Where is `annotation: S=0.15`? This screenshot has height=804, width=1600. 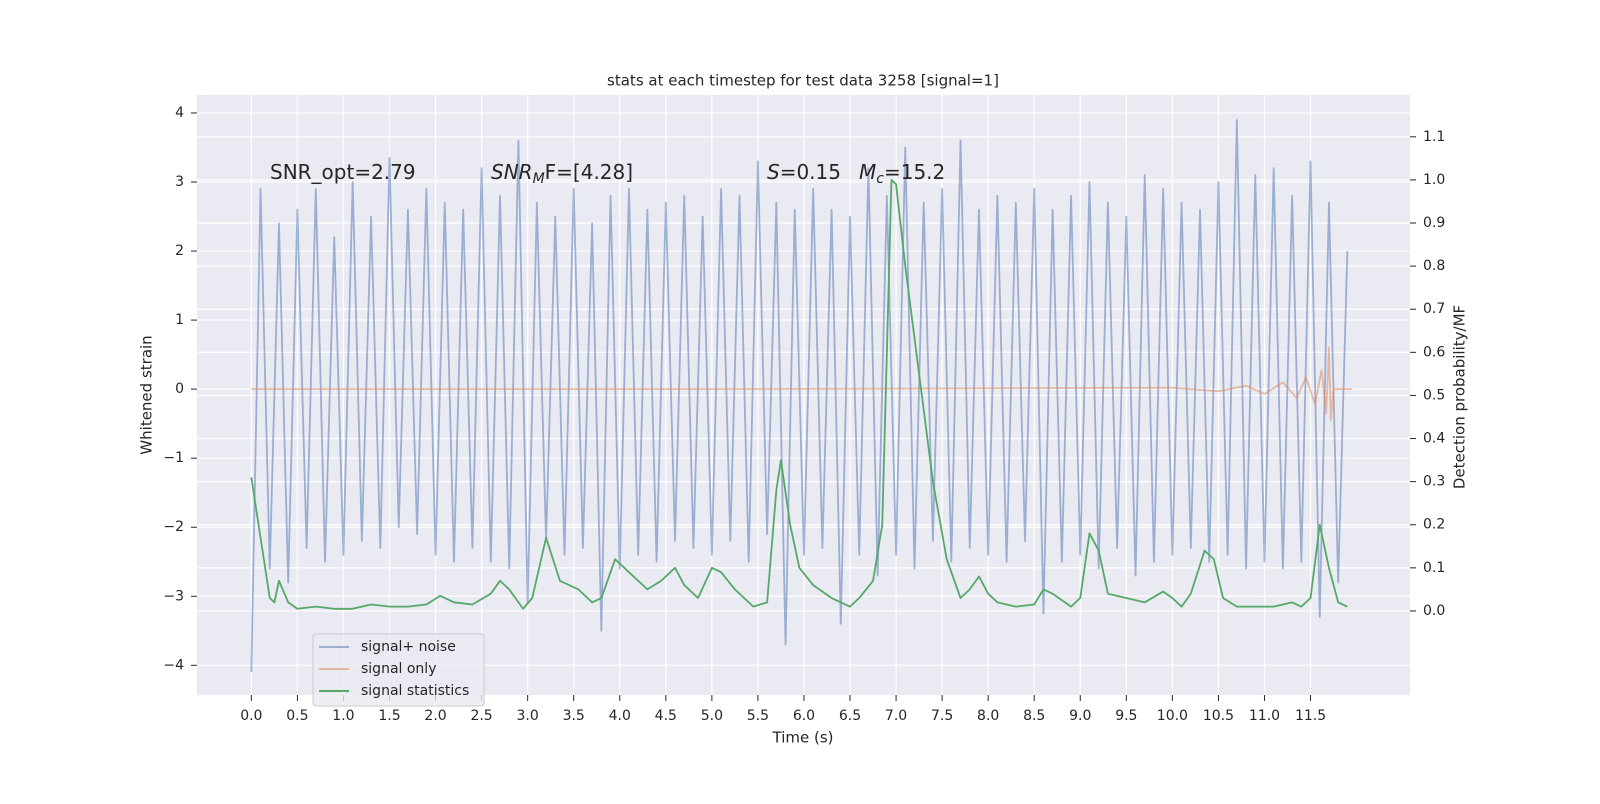 annotation: S=0.15 is located at coordinates (804, 172).